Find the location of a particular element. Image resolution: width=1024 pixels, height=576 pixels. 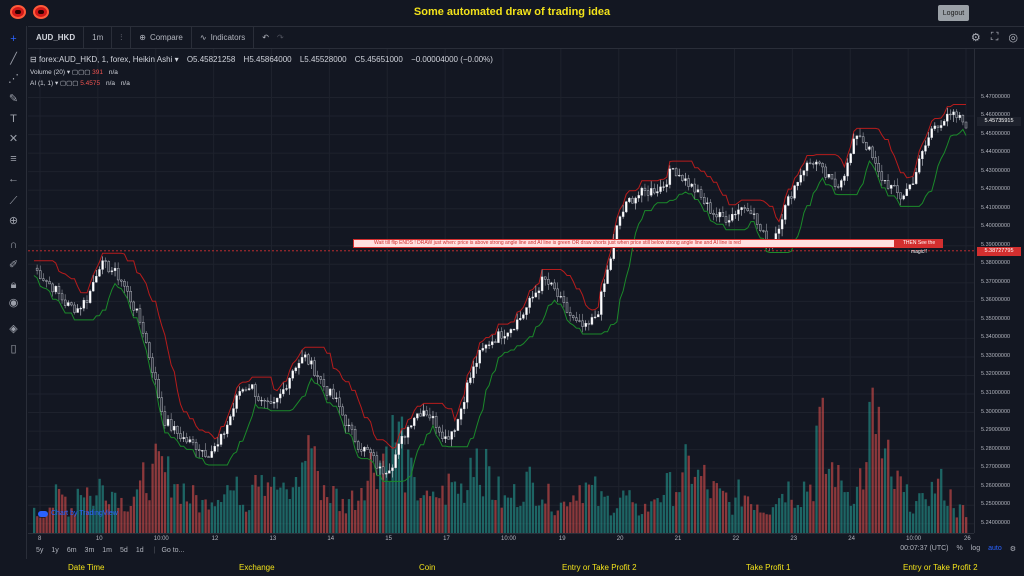

price-tick-label: 5.46000000 is located at coordinates (996, 115).